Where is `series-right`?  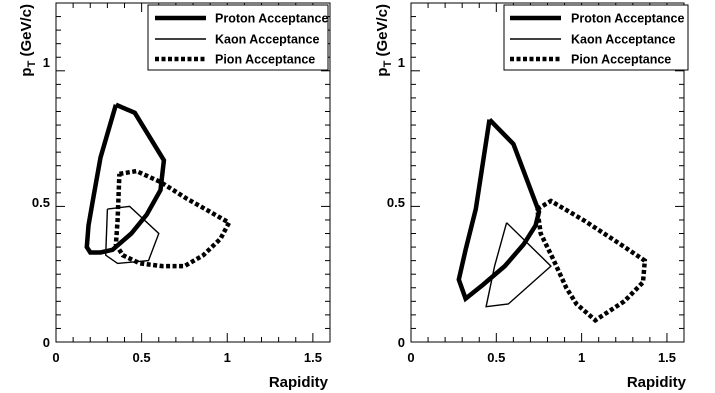
series-right is located at coordinates (552, 221).